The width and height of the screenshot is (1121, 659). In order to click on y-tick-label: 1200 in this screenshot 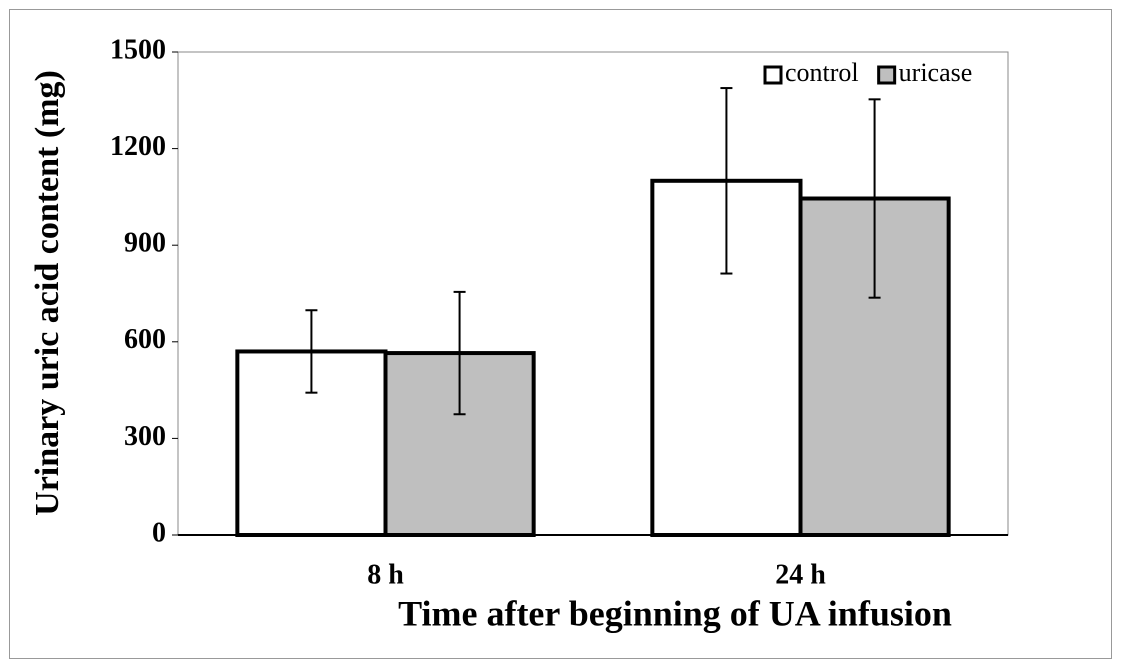, I will do `click(138, 146)`.